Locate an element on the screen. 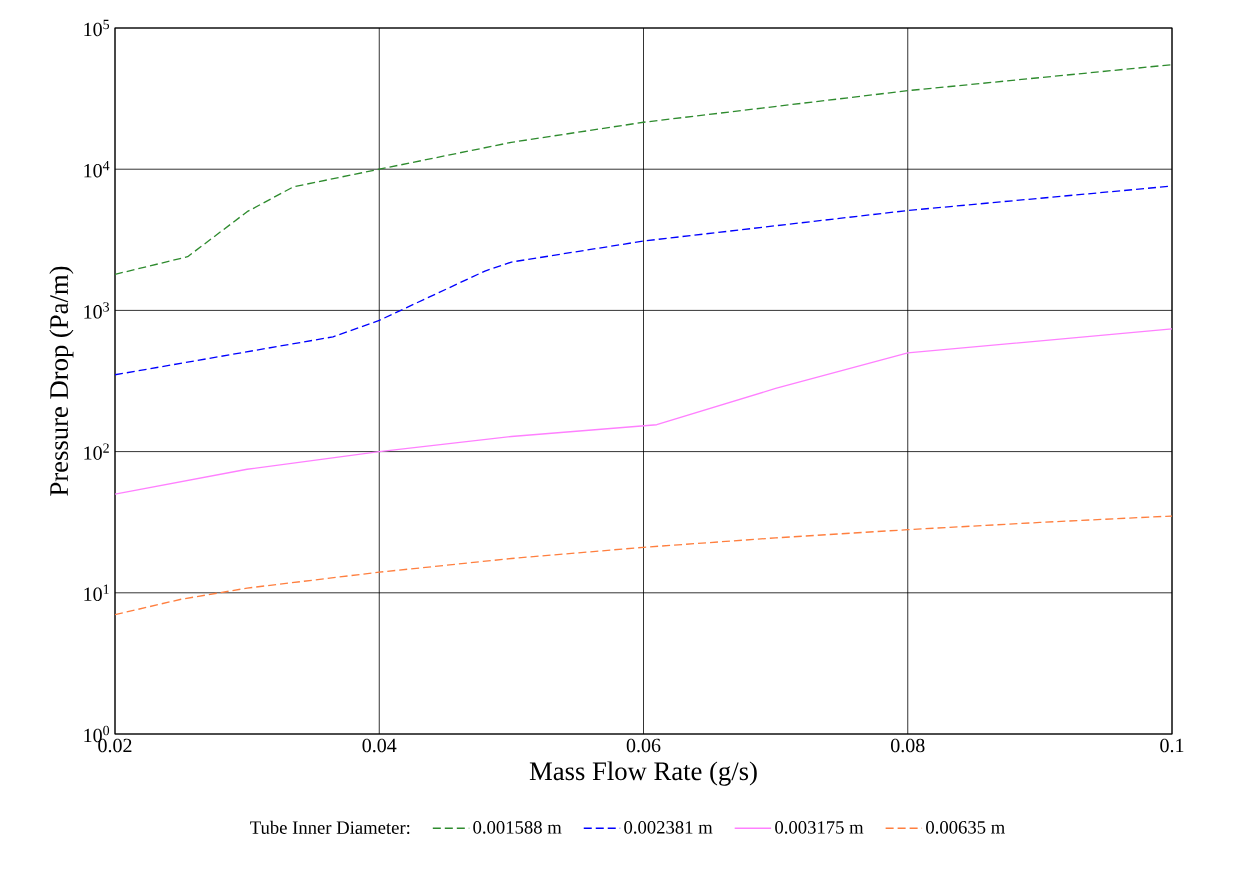 This screenshot has width=1258, height=876. legend-label: 0.00635 m is located at coordinates (965, 827).